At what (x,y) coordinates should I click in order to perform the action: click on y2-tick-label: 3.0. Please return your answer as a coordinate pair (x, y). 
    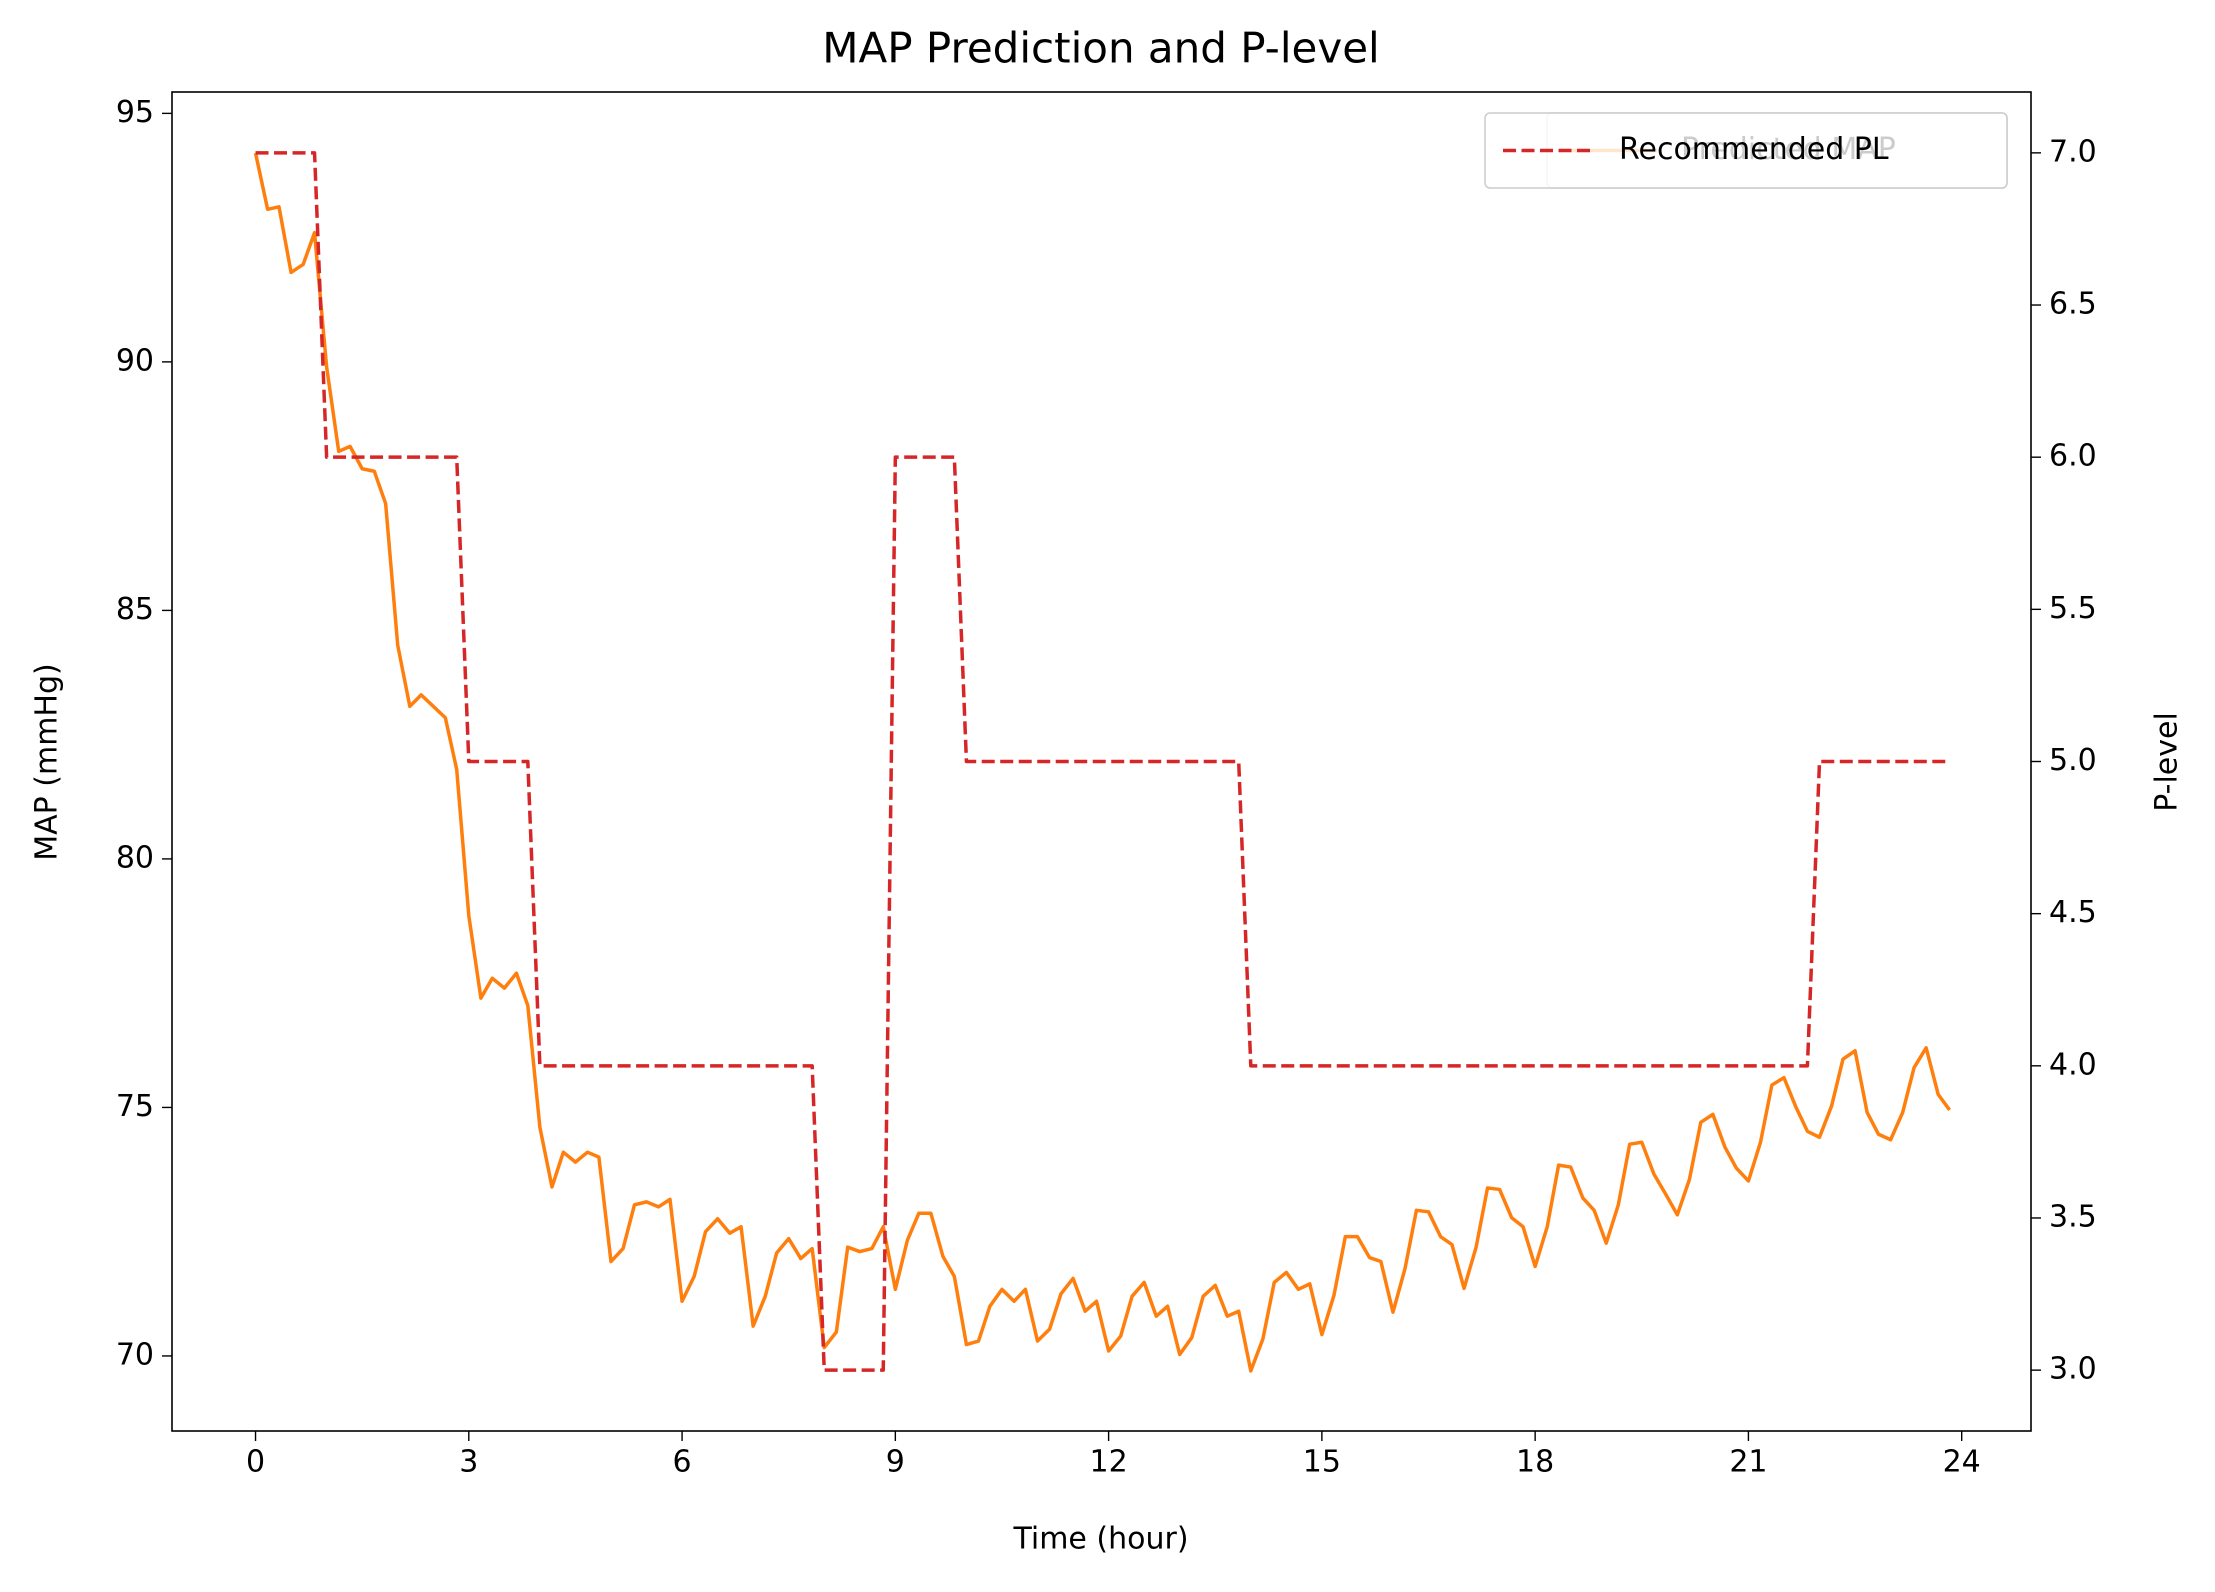
    Looking at the image, I should click on (2073, 1369).